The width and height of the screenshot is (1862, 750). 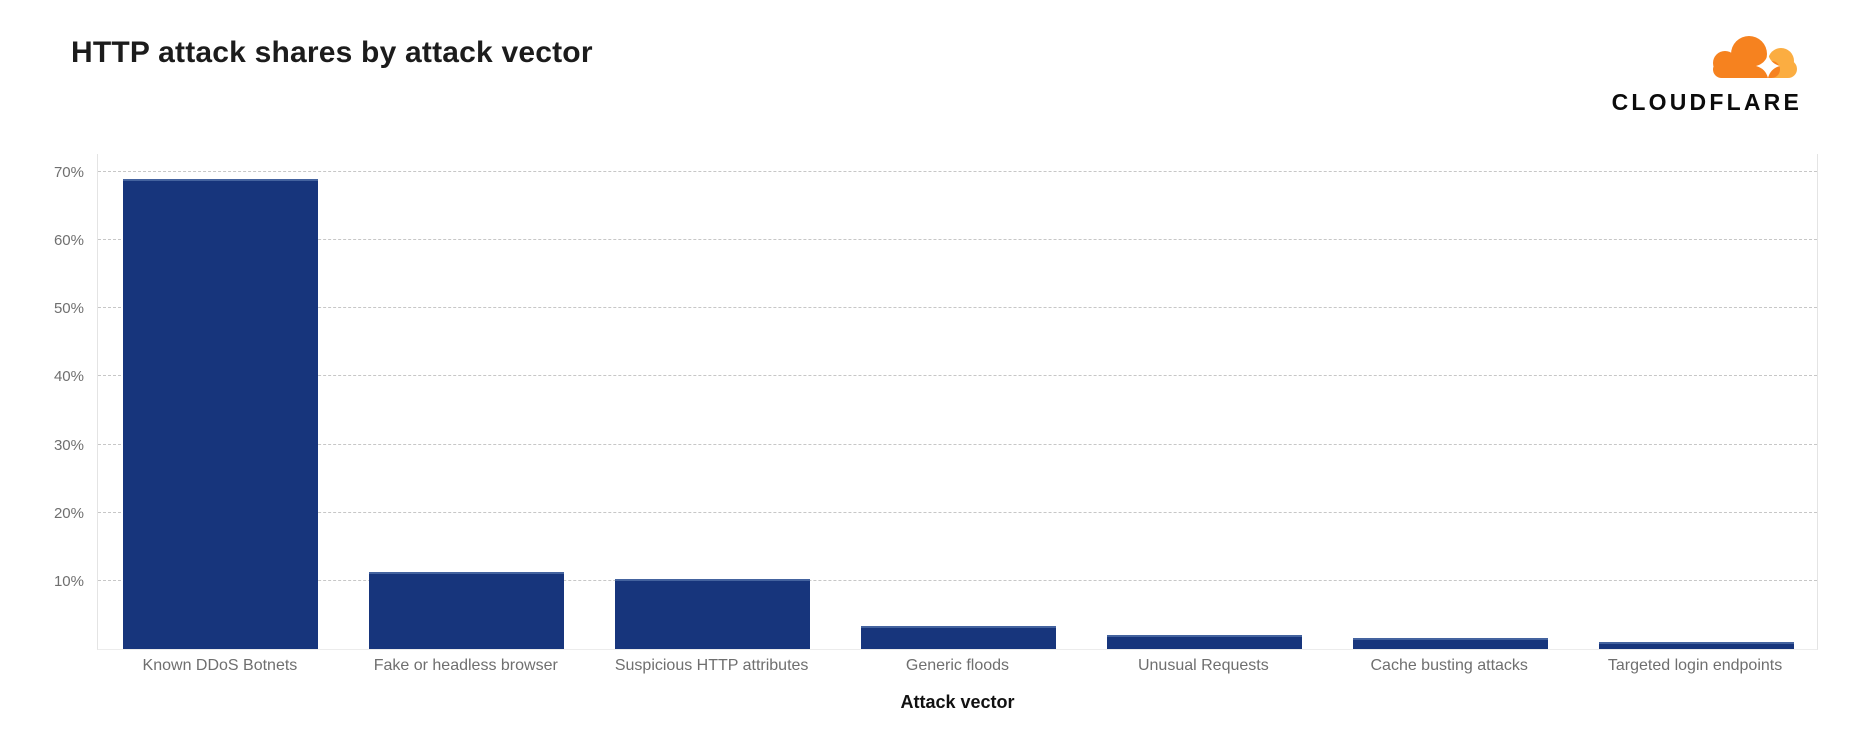 What do you see at coordinates (958, 637) in the screenshot?
I see `bar-generic-floods` at bounding box center [958, 637].